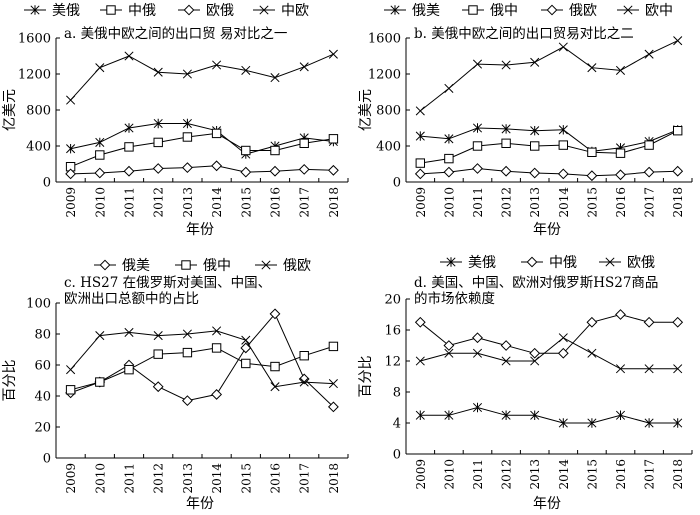 The width and height of the screenshot is (700, 515). What do you see at coordinates (188, 478) in the screenshot?
I see `x-tick-label: 2013` at bounding box center [188, 478].